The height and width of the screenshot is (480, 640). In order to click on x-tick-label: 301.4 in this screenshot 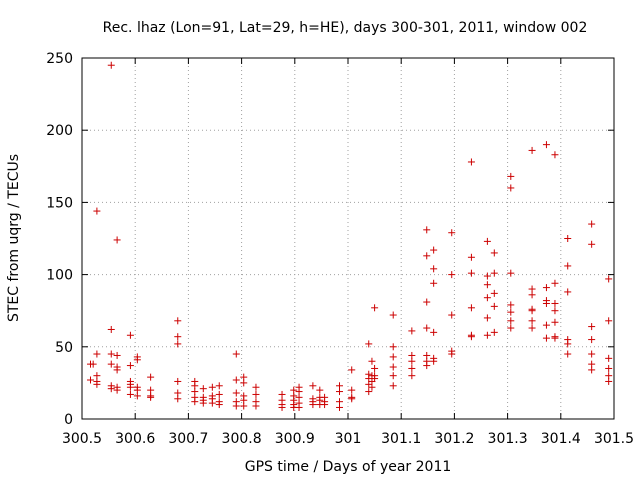, I will do `click(561, 439)`.